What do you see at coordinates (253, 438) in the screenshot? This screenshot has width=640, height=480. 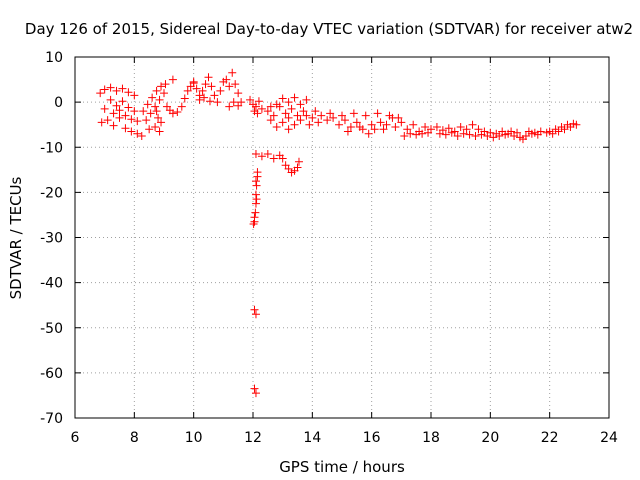 I see `x-tick-label: 12` at bounding box center [253, 438].